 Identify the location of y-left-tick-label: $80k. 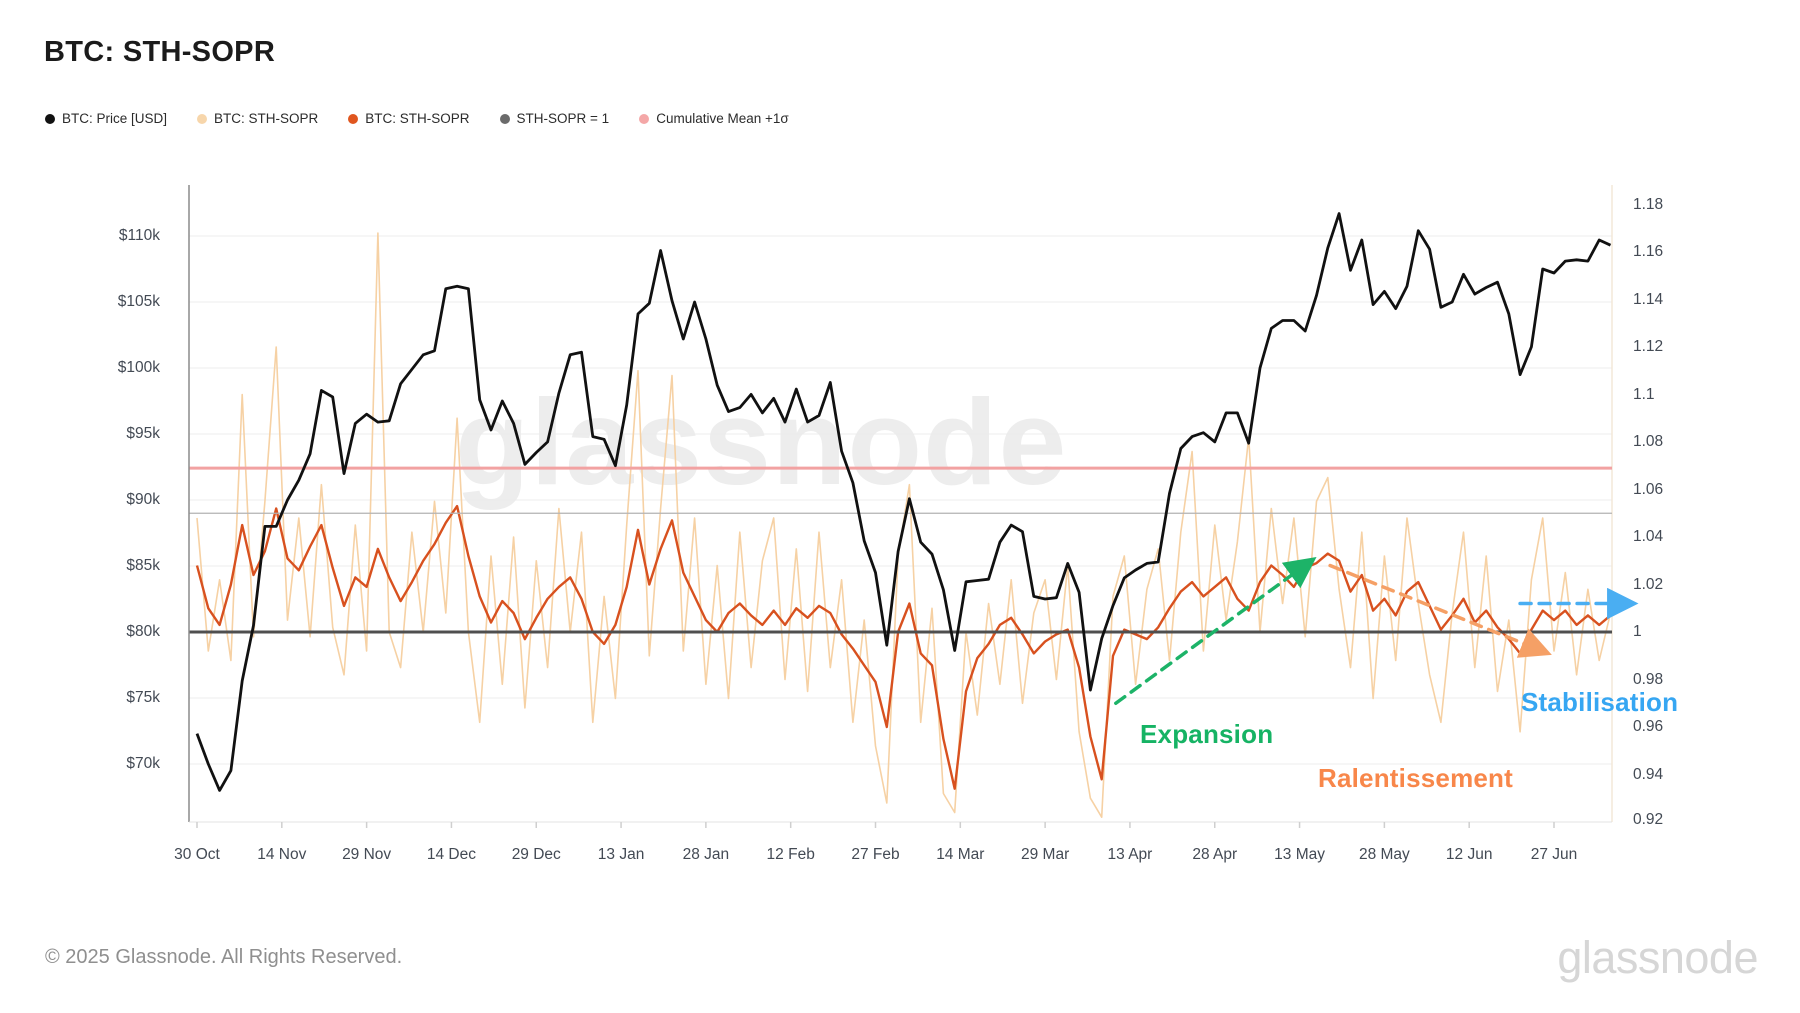
(143, 631).